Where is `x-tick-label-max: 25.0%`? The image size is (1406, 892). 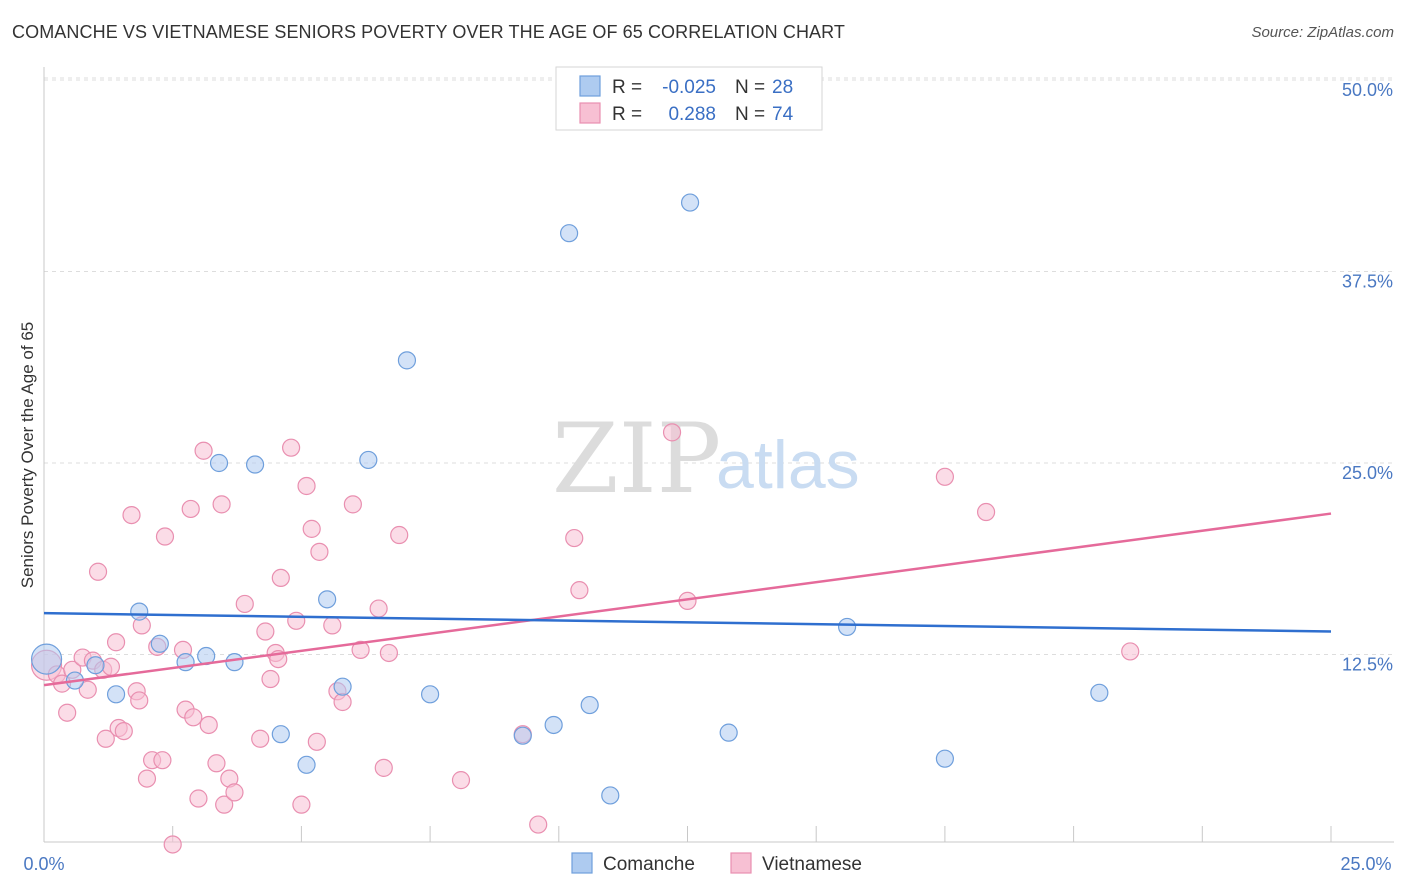 x-tick-label-max: 25.0% is located at coordinates (1365, 864).